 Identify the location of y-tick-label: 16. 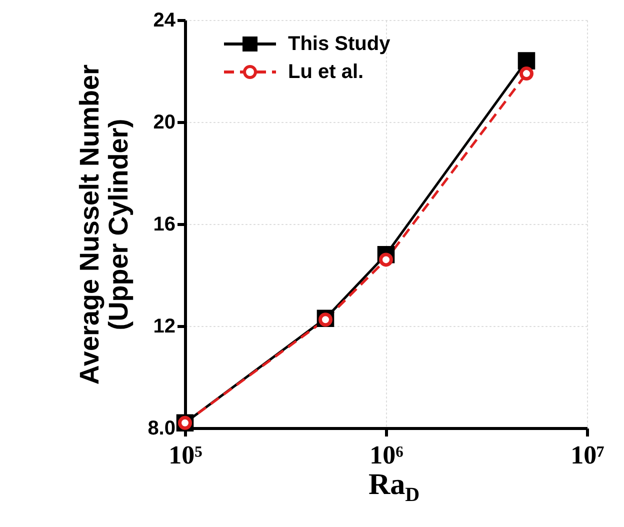
(164, 225).